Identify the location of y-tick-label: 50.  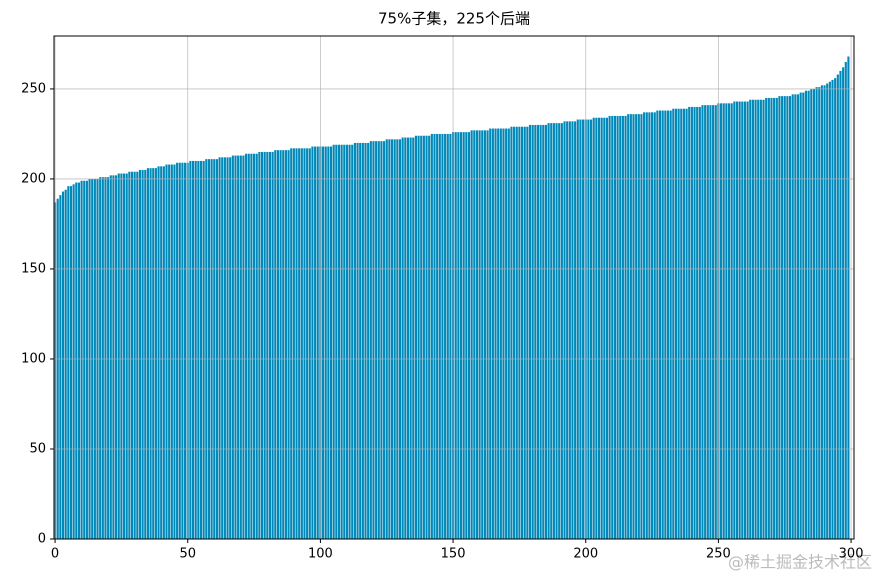
(37, 448).